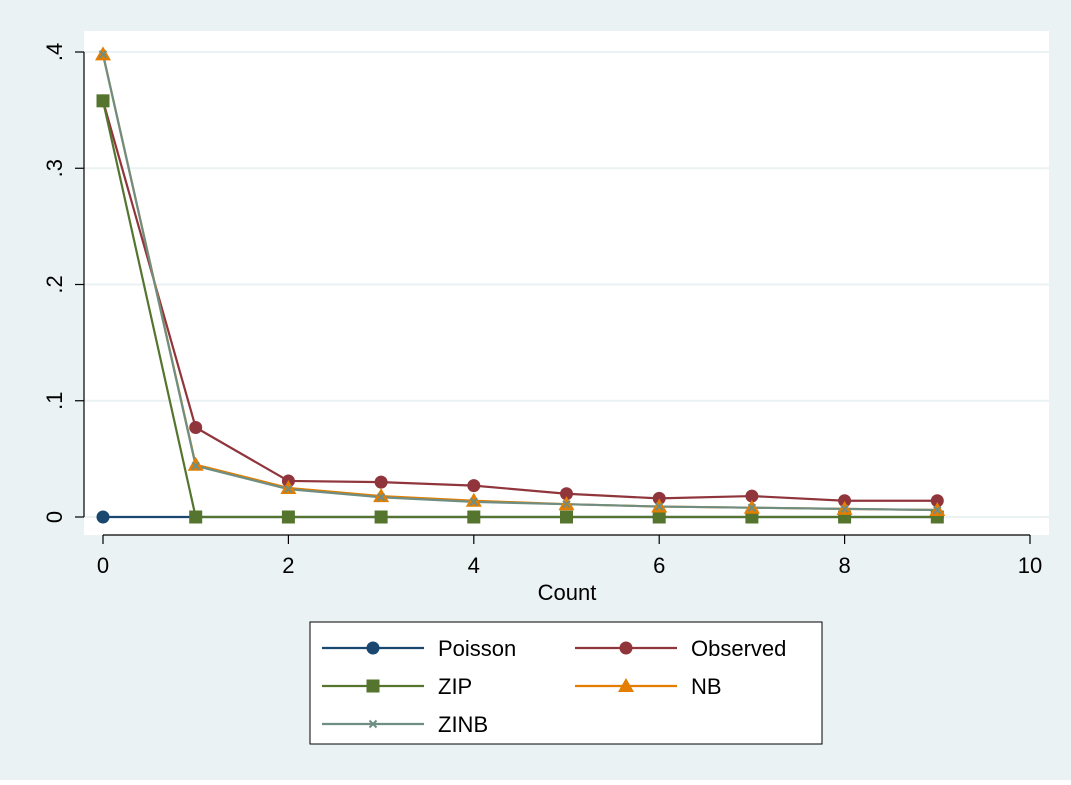 The width and height of the screenshot is (1071, 785). What do you see at coordinates (373, 724) in the screenshot?
I see `legend-marker-zinb` at bounding box center [373, 724].